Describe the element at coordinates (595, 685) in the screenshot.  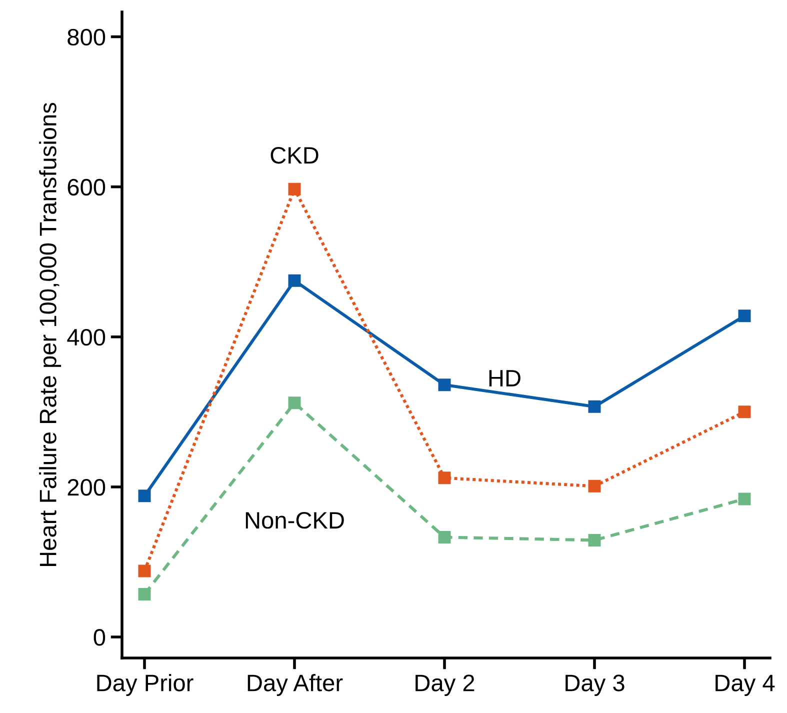
I see `x-tick-label: Day 3` at that location.